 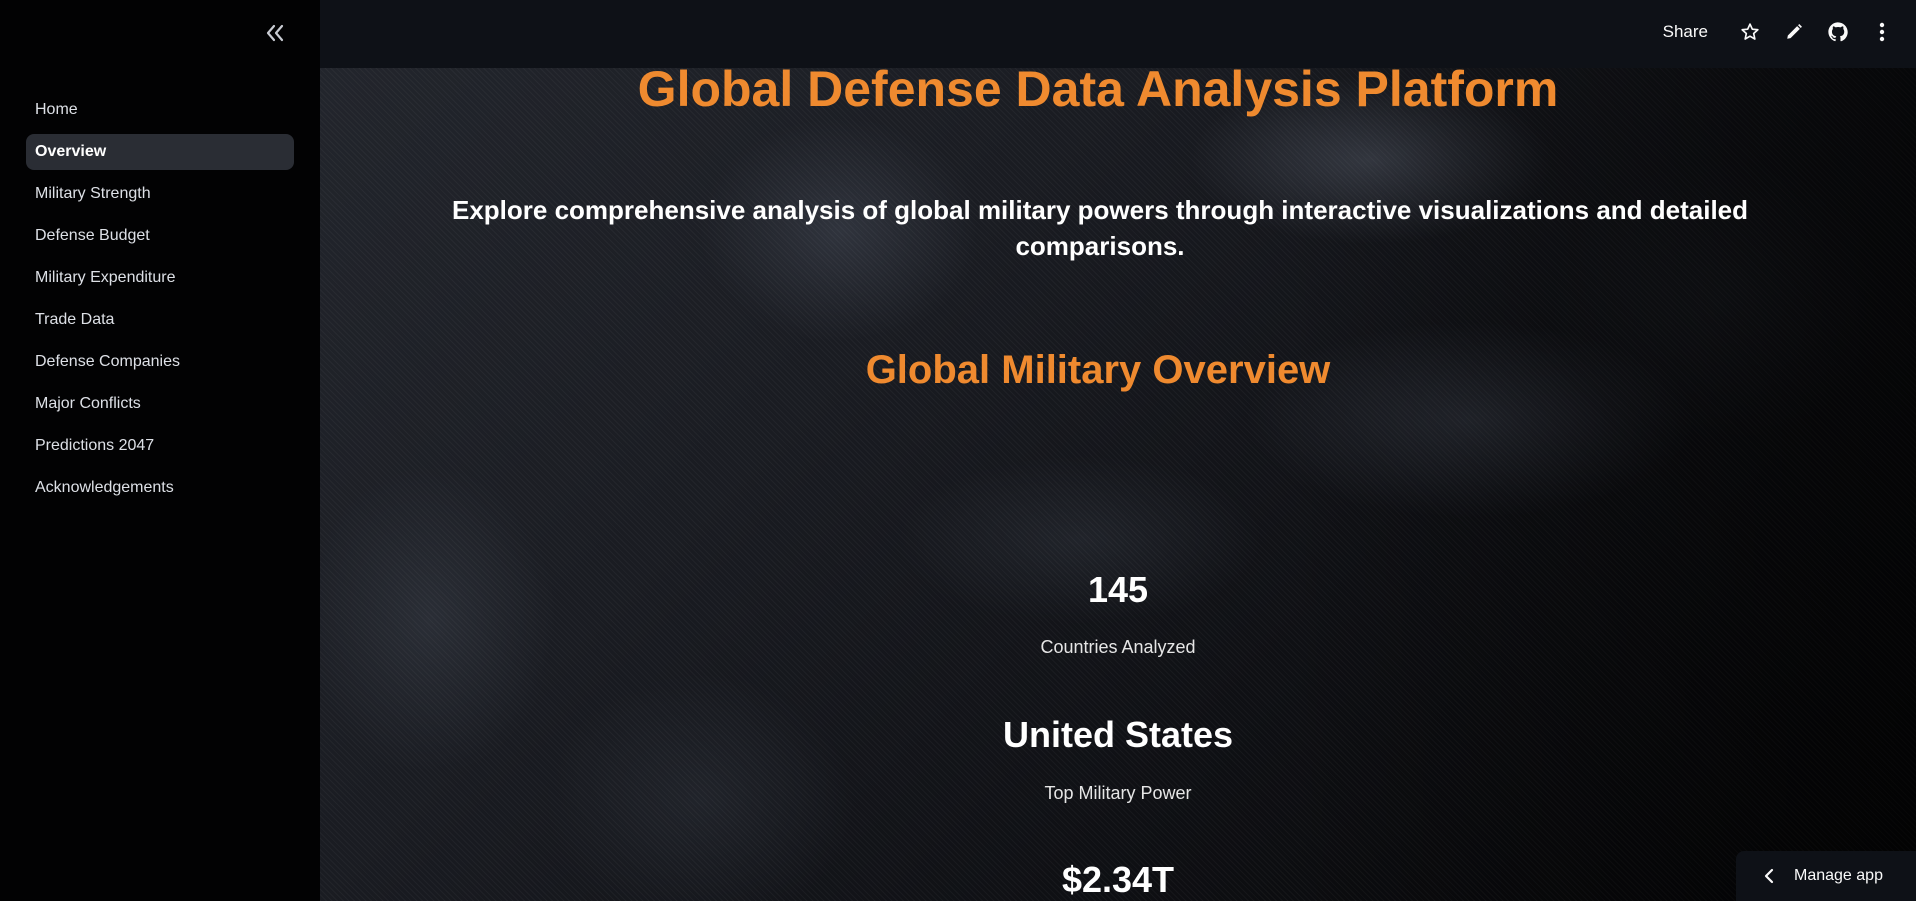 What do you see at coordinates (104, 487) in the screenshot?
I see `sidebar-item-label: Acknowledgements` at bounding box center [104, 487].